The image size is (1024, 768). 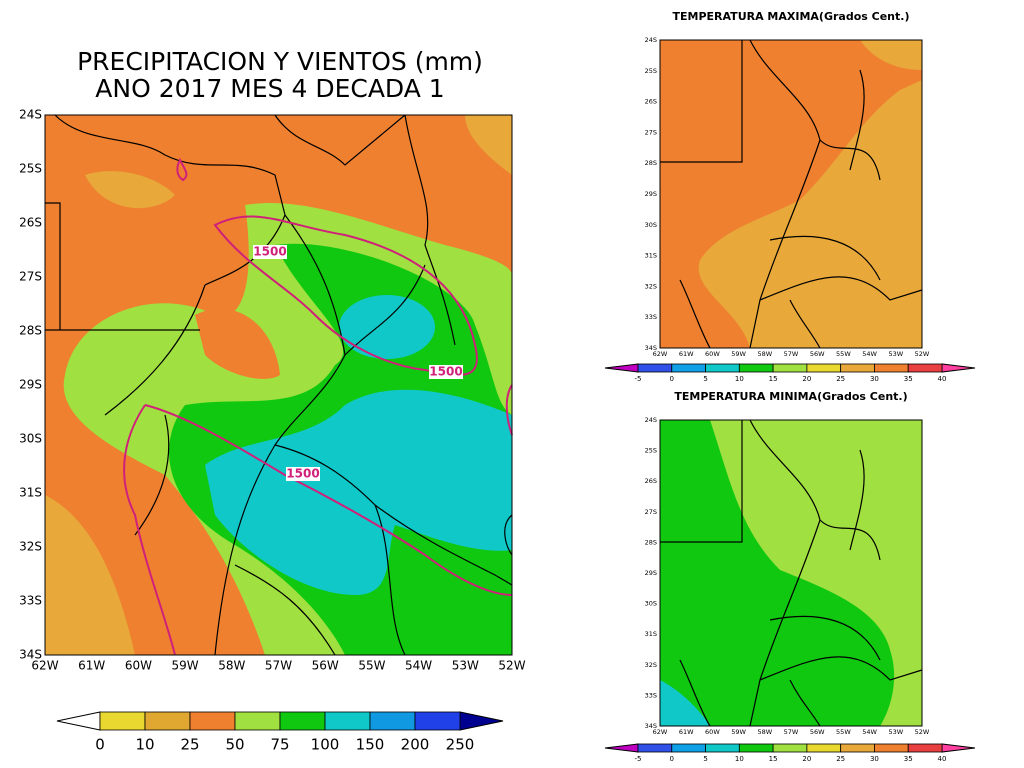 I want to click on colorbar-label: 100, so click(x=325, y=745).